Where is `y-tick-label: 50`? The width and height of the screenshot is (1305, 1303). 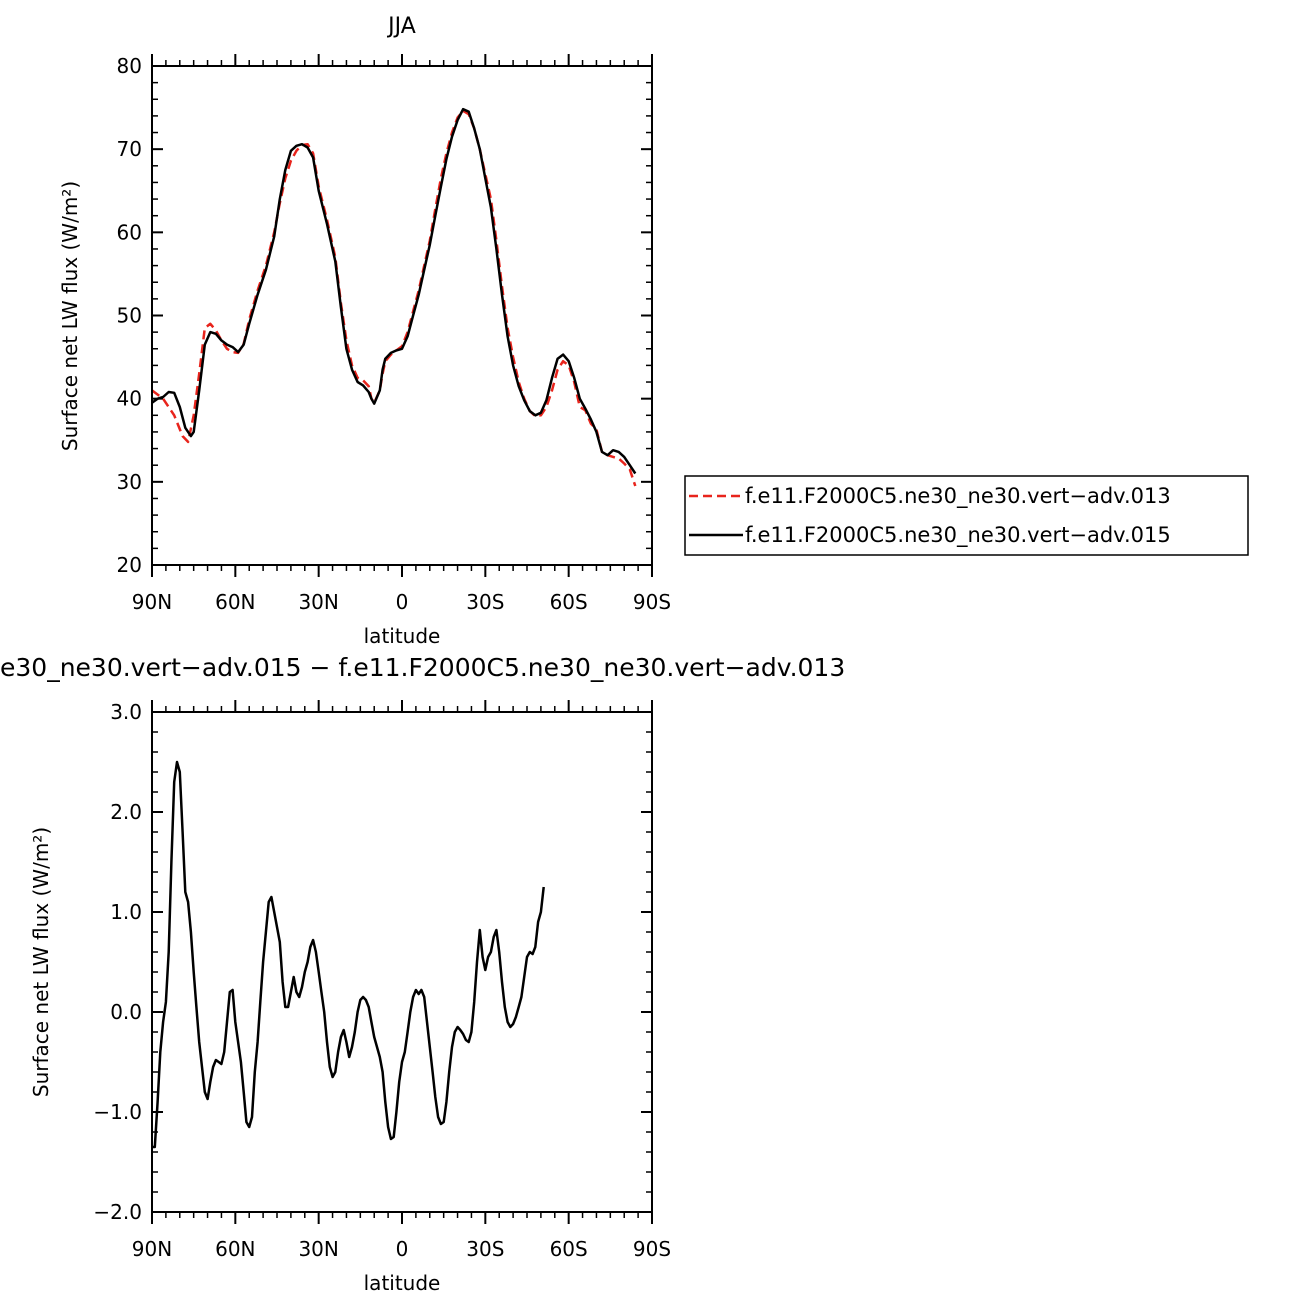 y-tick-label: 50 is located at coordinates (129, 316).